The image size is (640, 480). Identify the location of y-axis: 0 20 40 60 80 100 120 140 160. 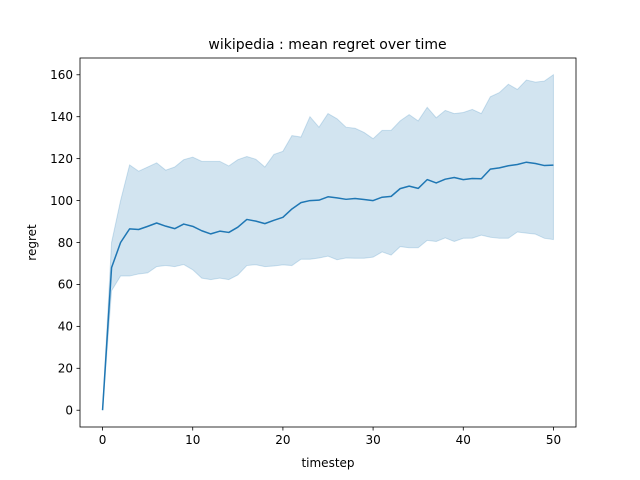
(65, 243).